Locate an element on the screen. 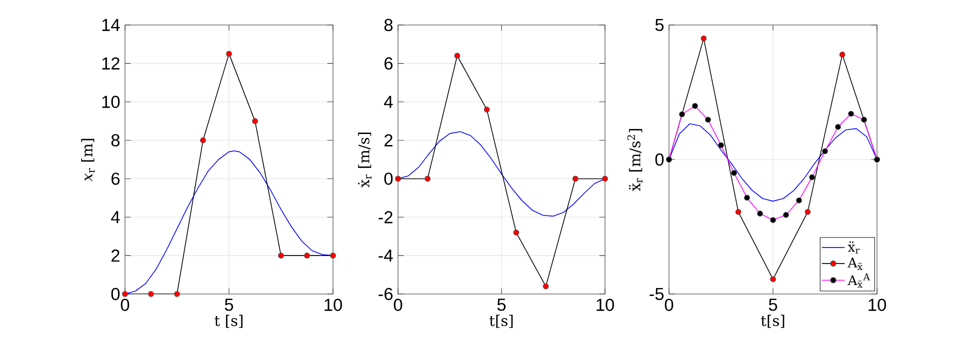  y-tick-label: -6 is located at coordinates (385, 294).